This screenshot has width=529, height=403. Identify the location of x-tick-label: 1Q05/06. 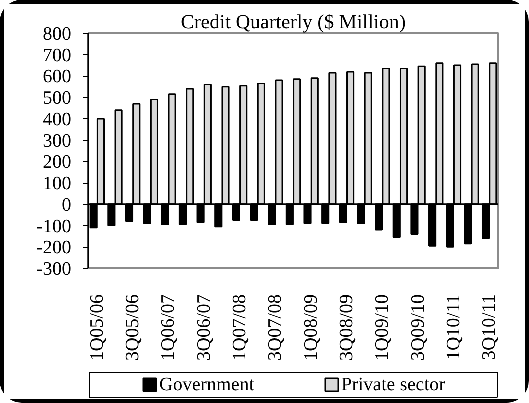
(97, 327).